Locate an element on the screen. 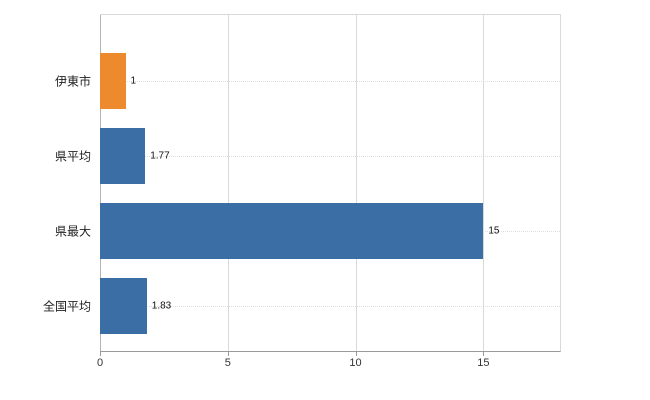 This screenshot has width=650, height=400. category-label: 県最大 is located at coordinates (72, 231).